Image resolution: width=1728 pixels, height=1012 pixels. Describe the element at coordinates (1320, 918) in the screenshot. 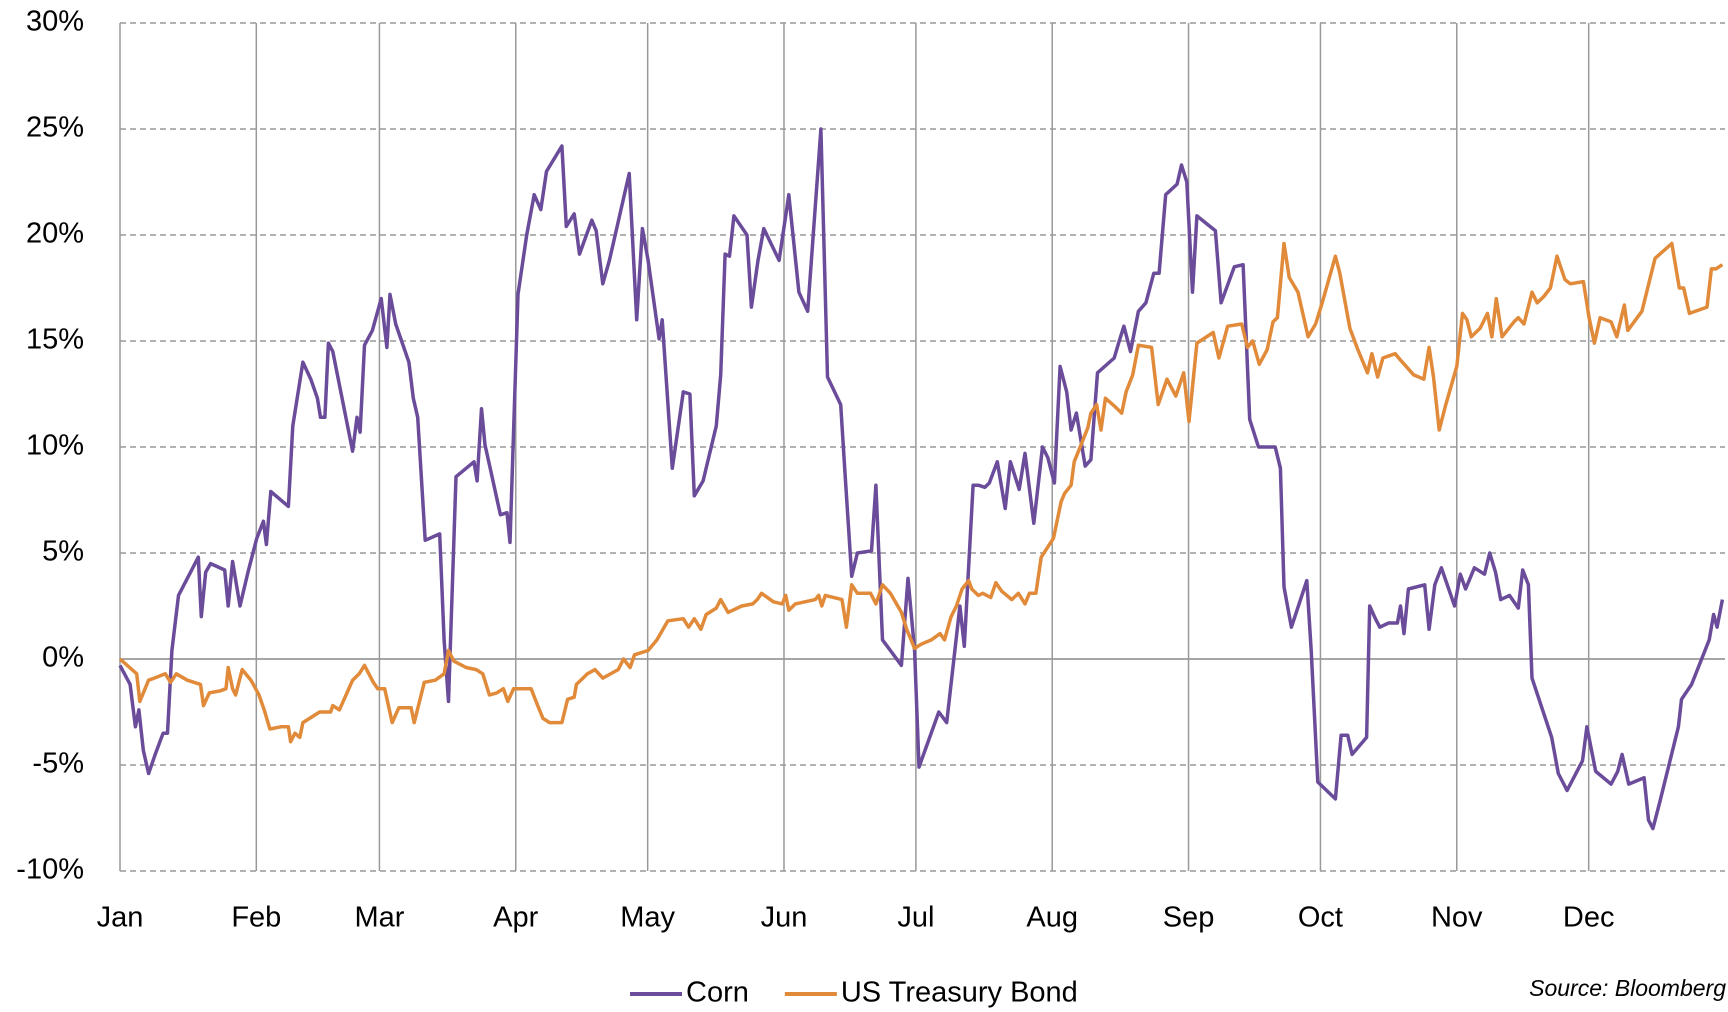

I see `x-tick-label: Oct` at that location.